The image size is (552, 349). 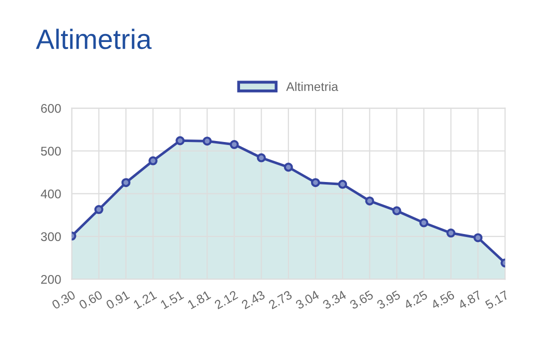 What do you see at coordinates (469, 300) in the screenshot?
I see `x-tick-label: 4.87` at bounding box center [469, 300].